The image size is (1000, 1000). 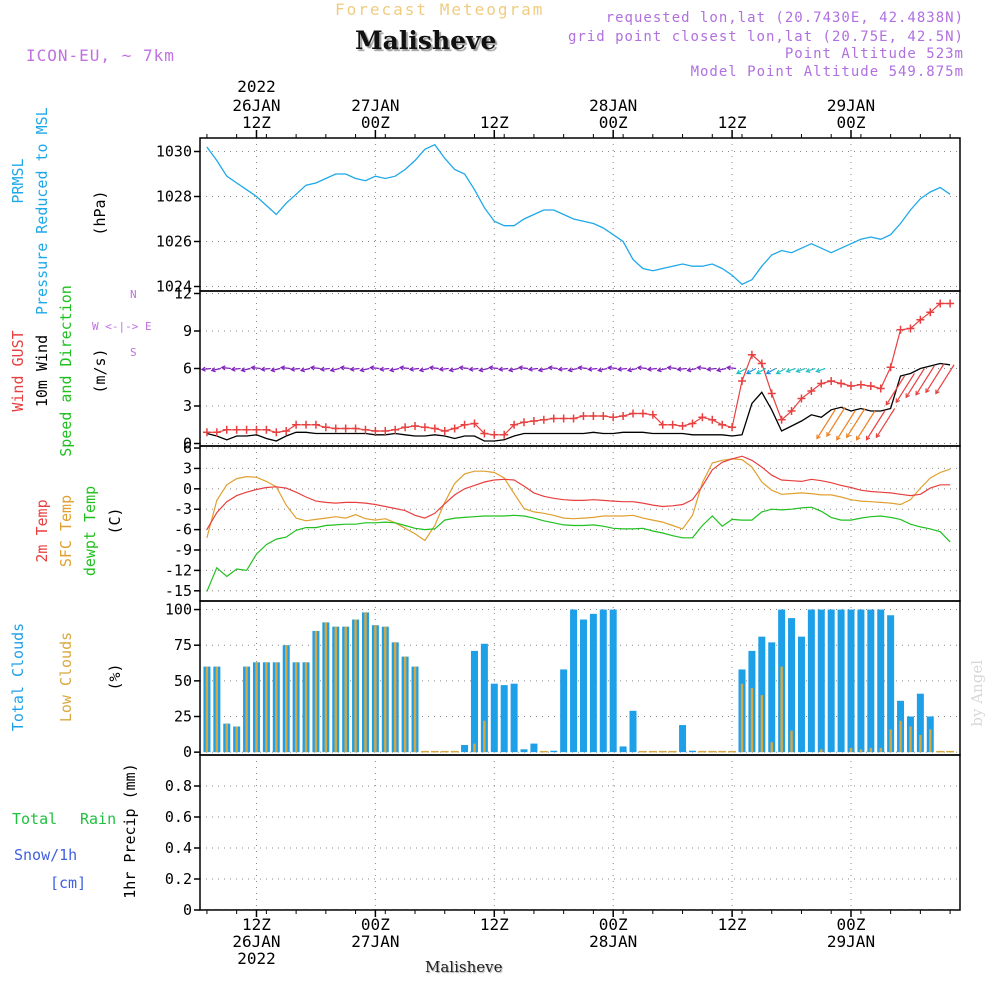 I want to click on bottom-time-label: 00Z, so click(x=851, y=924).